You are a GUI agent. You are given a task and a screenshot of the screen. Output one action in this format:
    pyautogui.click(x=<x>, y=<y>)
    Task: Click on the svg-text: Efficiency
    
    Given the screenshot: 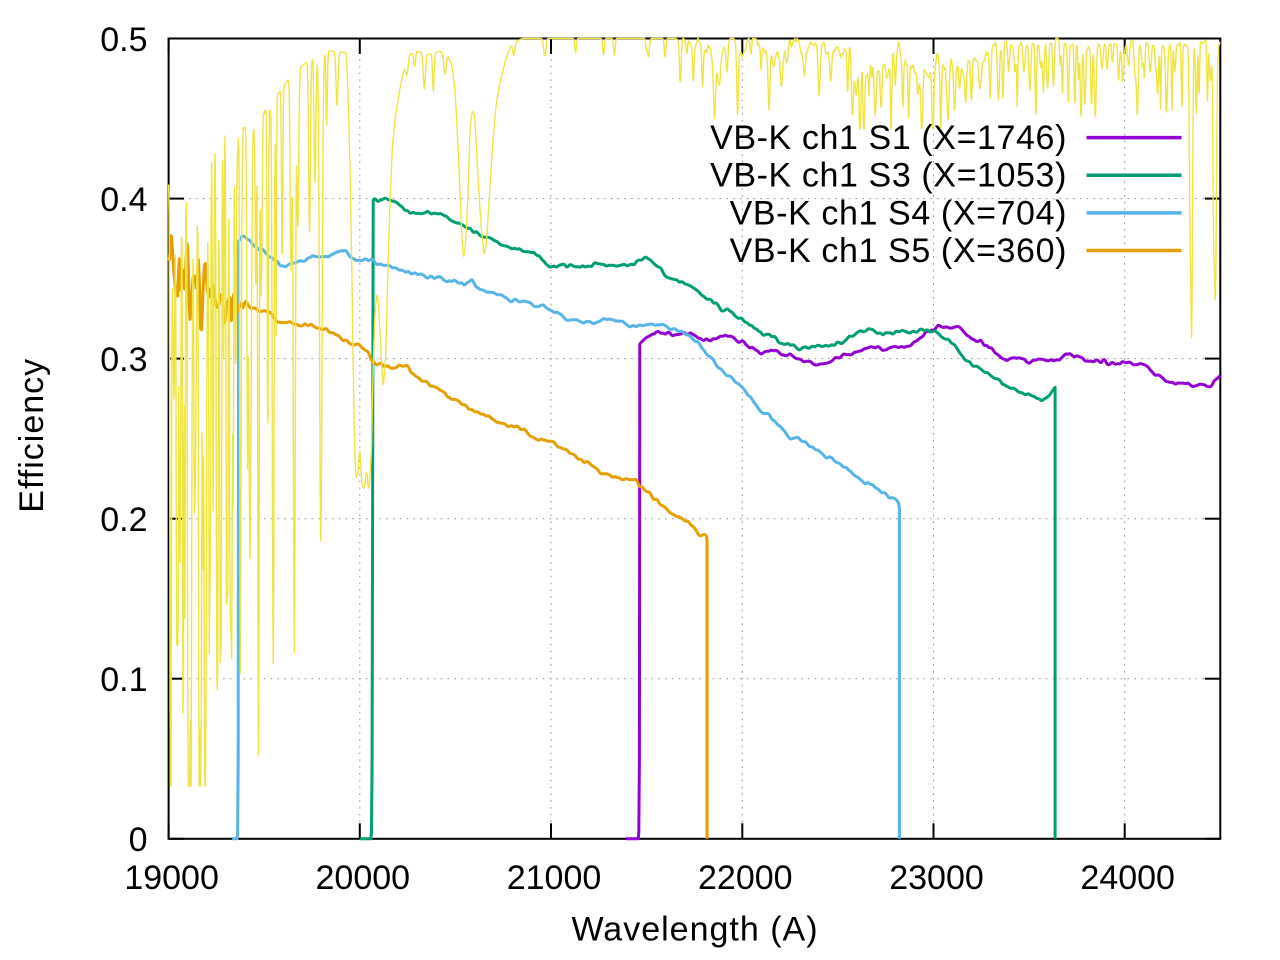 What is the action you would take?
    pyautogui.click(x=32, y=435)
    